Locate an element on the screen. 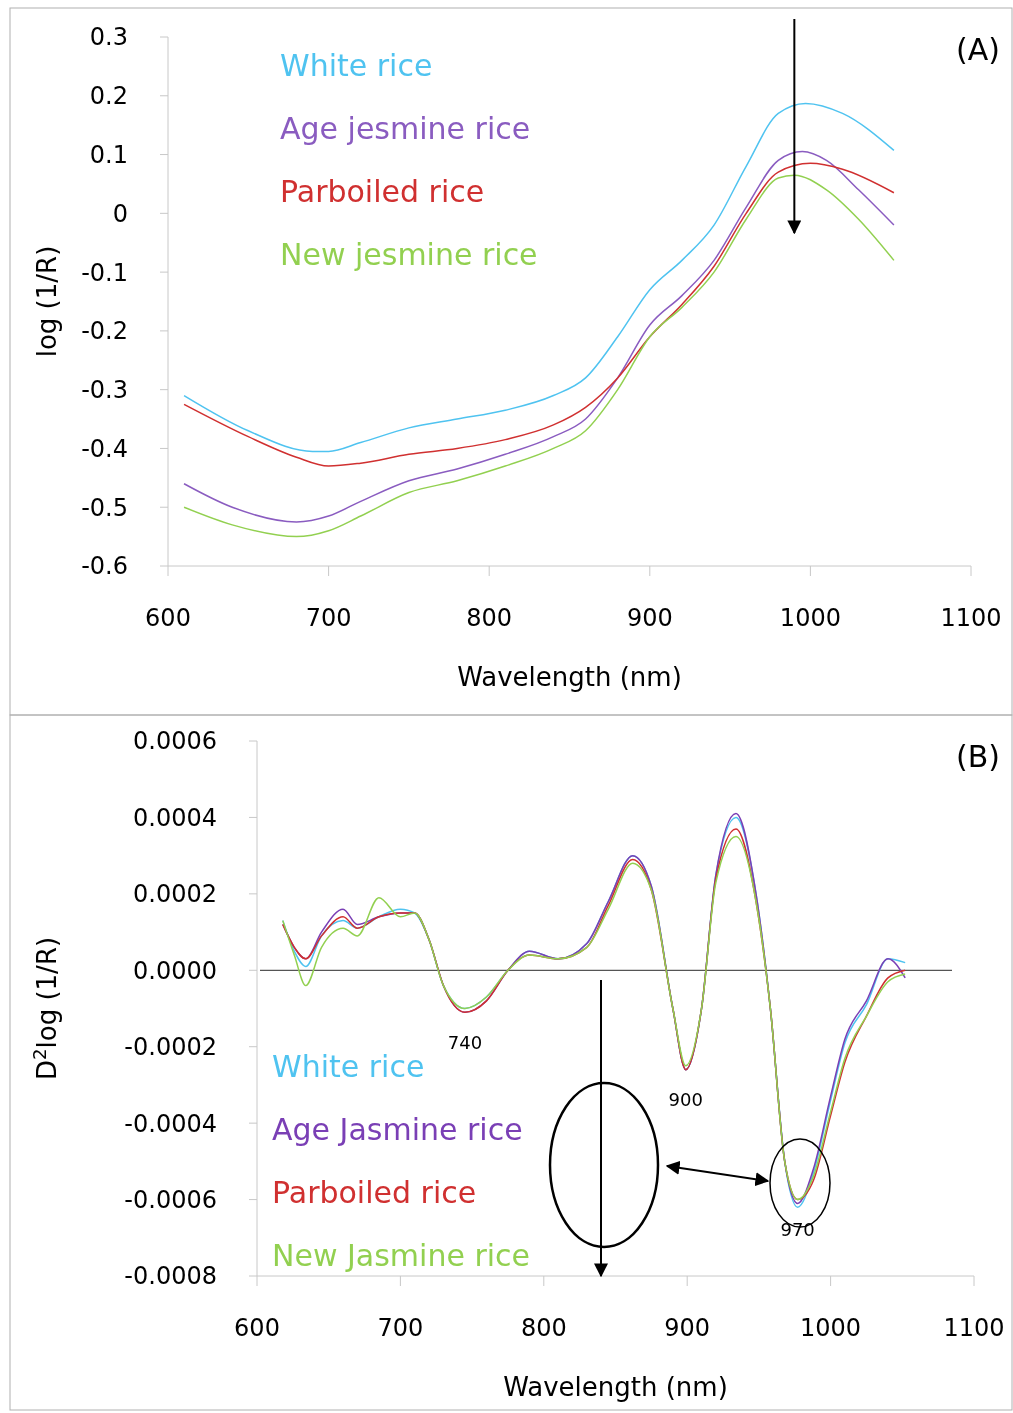 This screenshot has width=1013, height=1413. y-tick-label: 0.0000 is located at coordinates (175, 970).